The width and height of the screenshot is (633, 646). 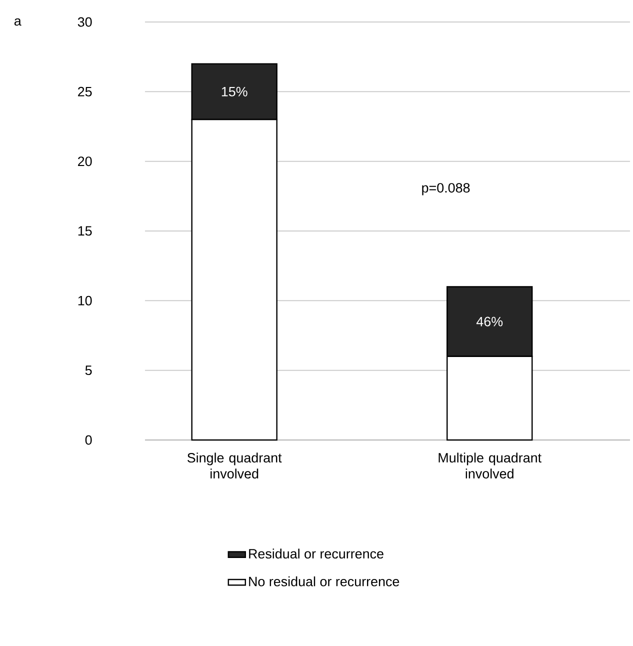 What do you see at coordinates (489, 321) in the screenshot?
I see `annotation: 46%` at bounding box center [489, 321].